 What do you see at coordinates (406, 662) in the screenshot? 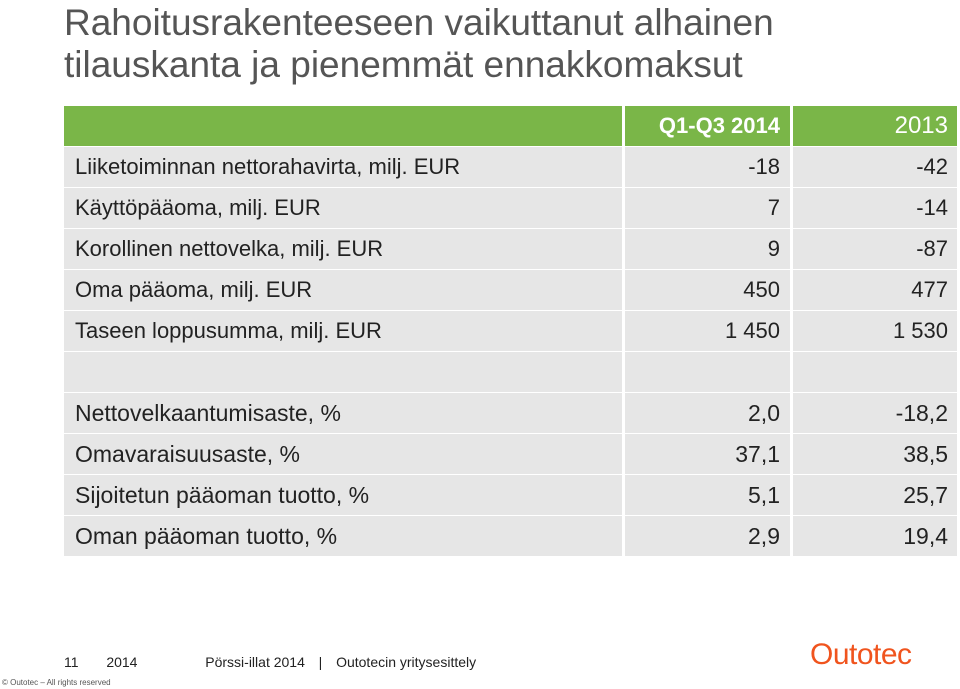
I see `footer-subtitle: Outotecin yritysesittely` at bounding box center [406, 662].